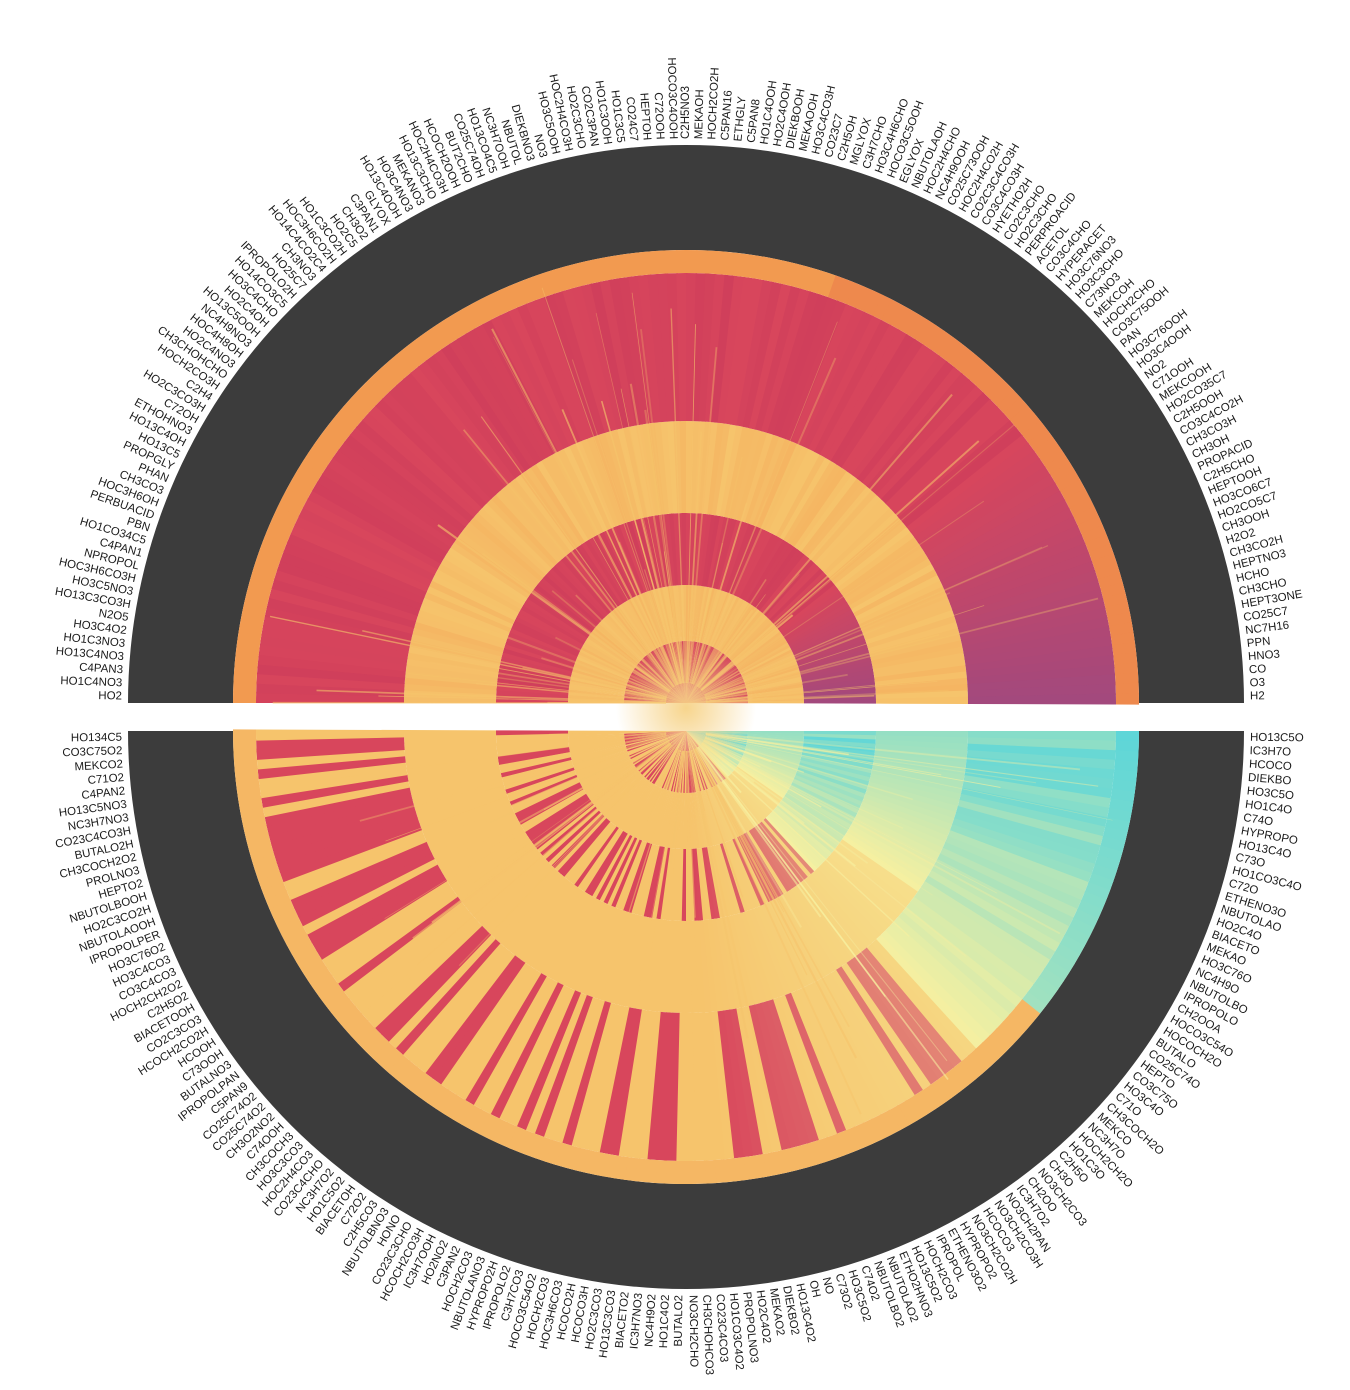 Image resolution: width=1350 pixels, height=1390 pixels. I want to click on species-label: HO2, so click(110, 696).